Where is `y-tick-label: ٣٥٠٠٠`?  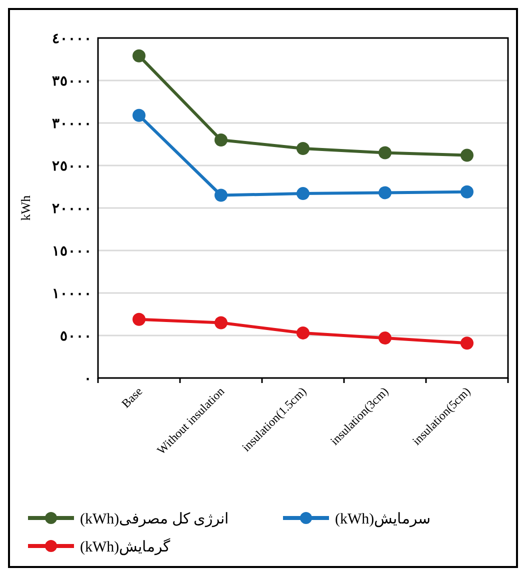 y-tick-label: ٣٥٠٠٠ is located at coordinates (72, 82).